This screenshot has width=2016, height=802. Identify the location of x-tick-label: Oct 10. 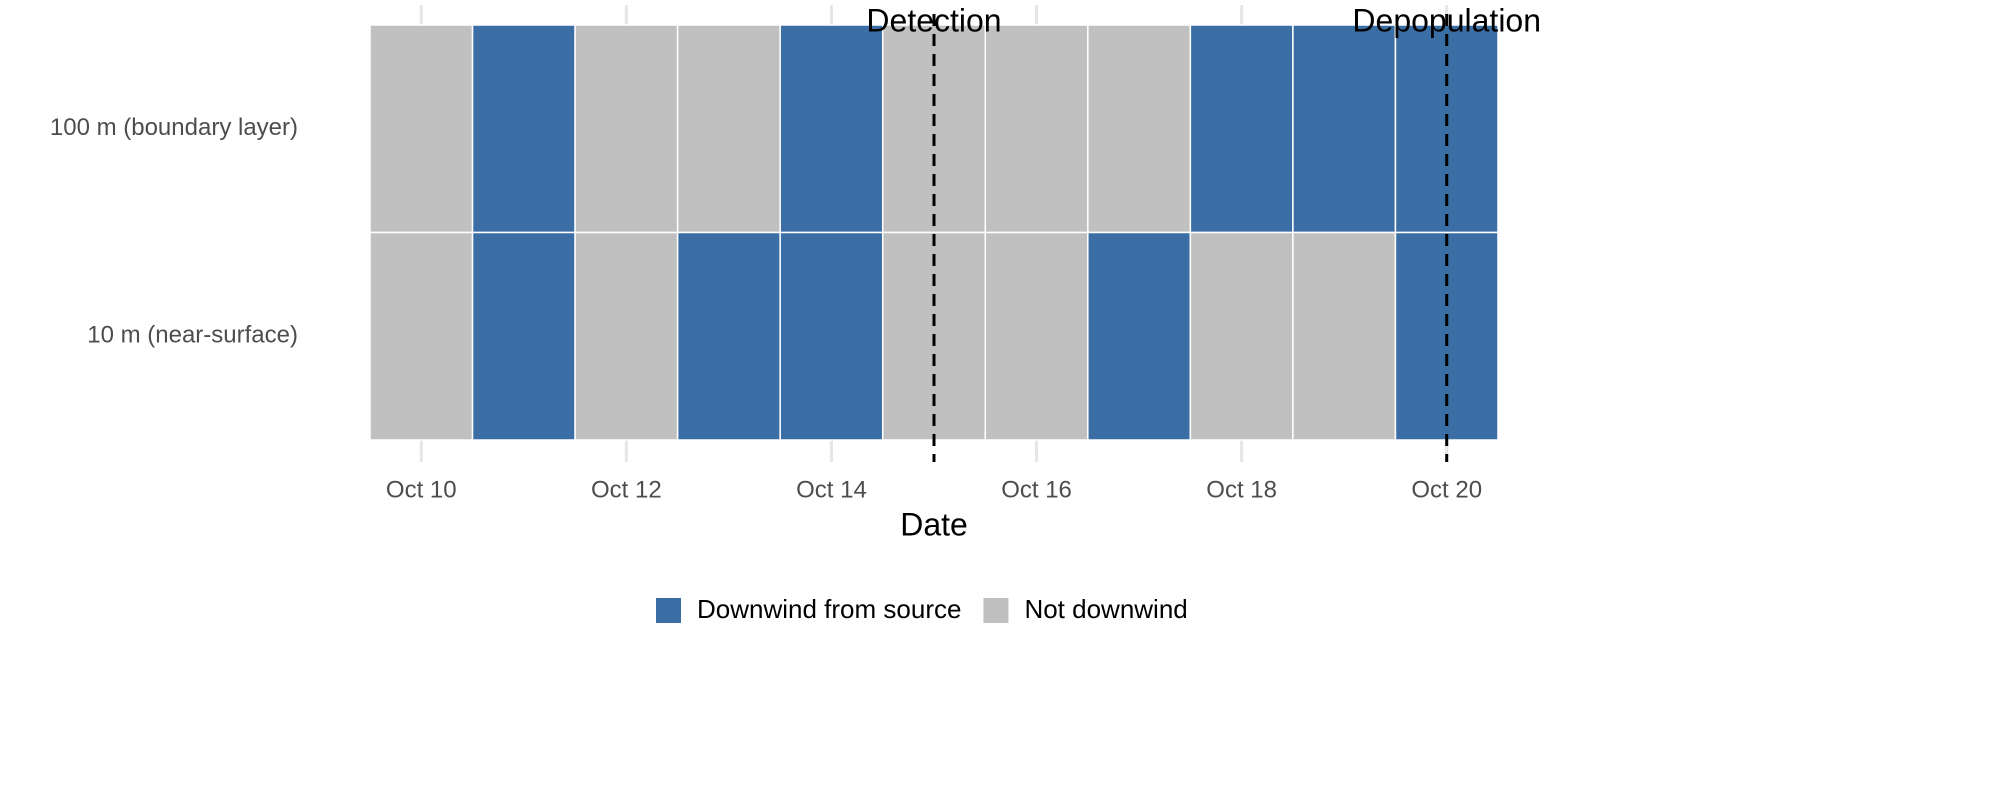
(421, 489).